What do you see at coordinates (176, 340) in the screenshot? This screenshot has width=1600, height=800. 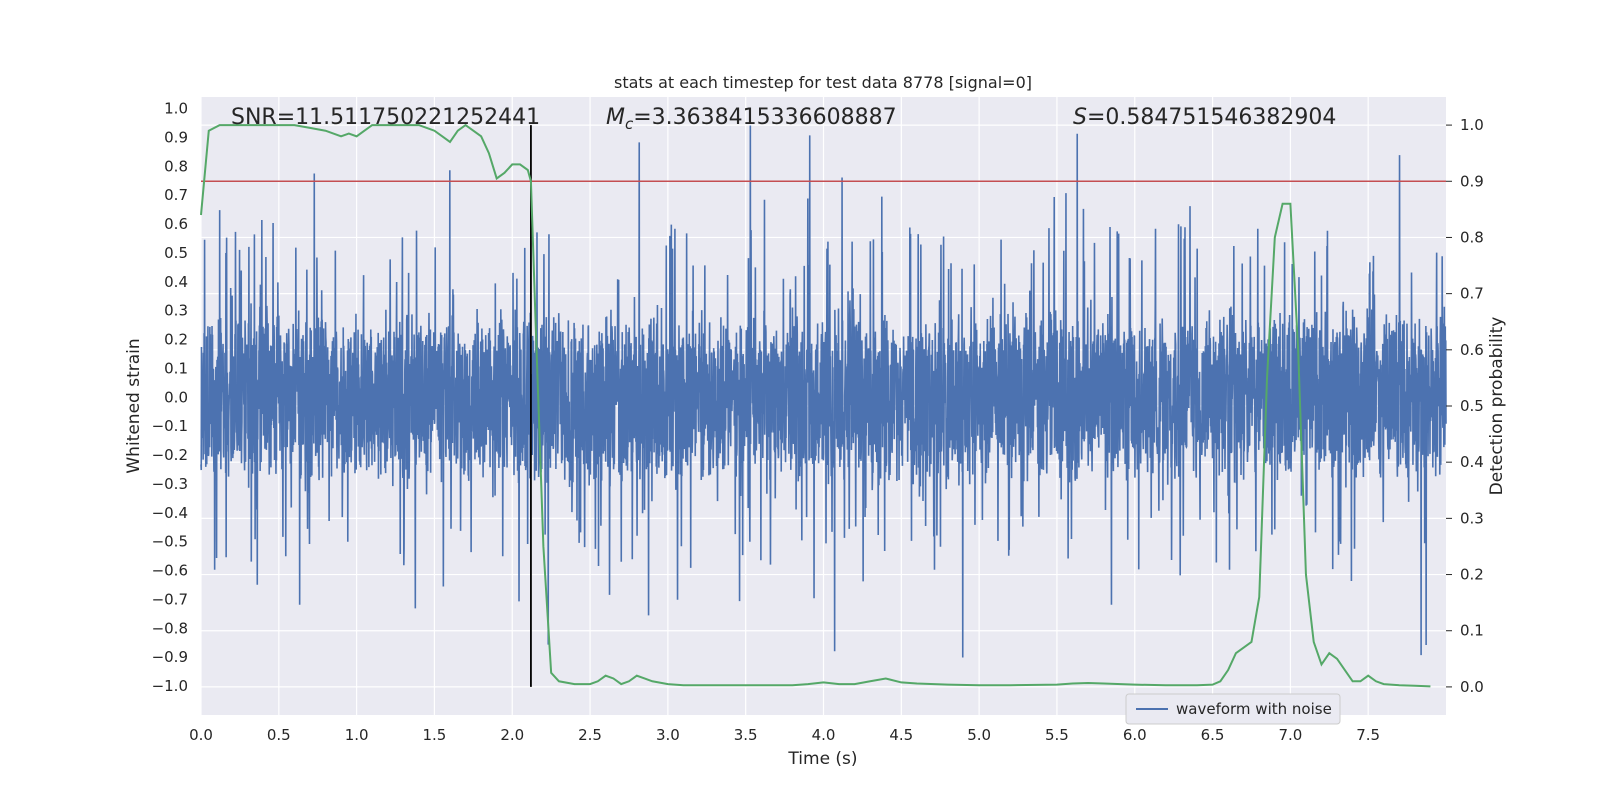 I see `y-tick-label: 0.2` at bounding box center [176, 340].